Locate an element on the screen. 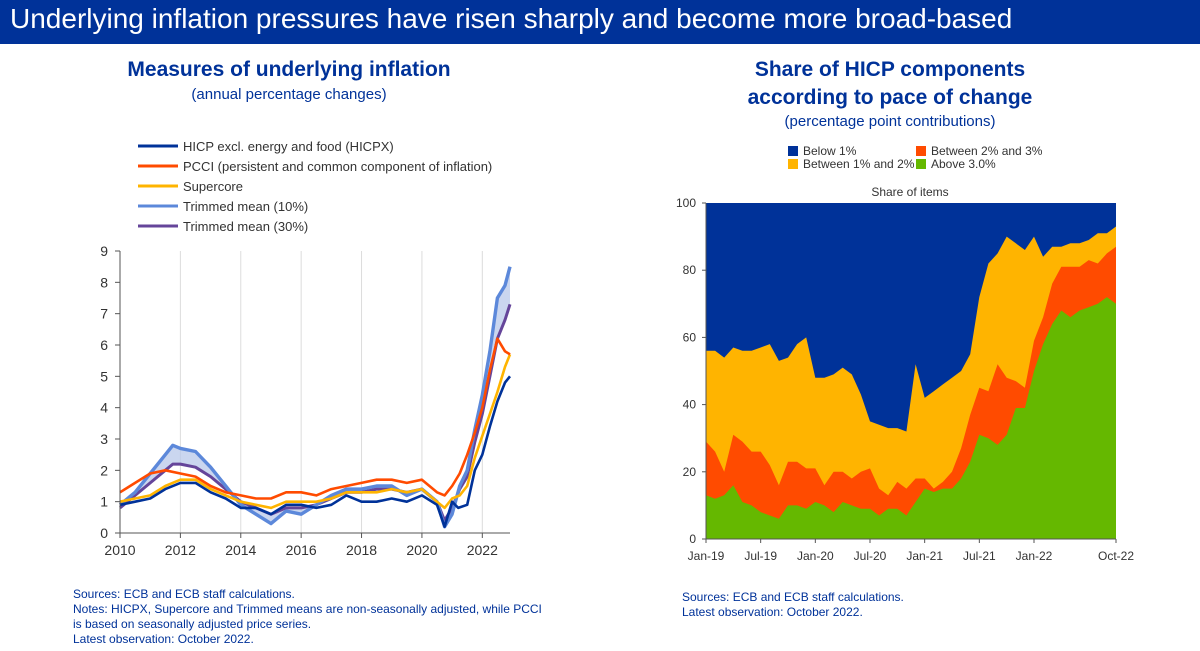  y-tick-label: 3 is located at coordinates (104, 439).